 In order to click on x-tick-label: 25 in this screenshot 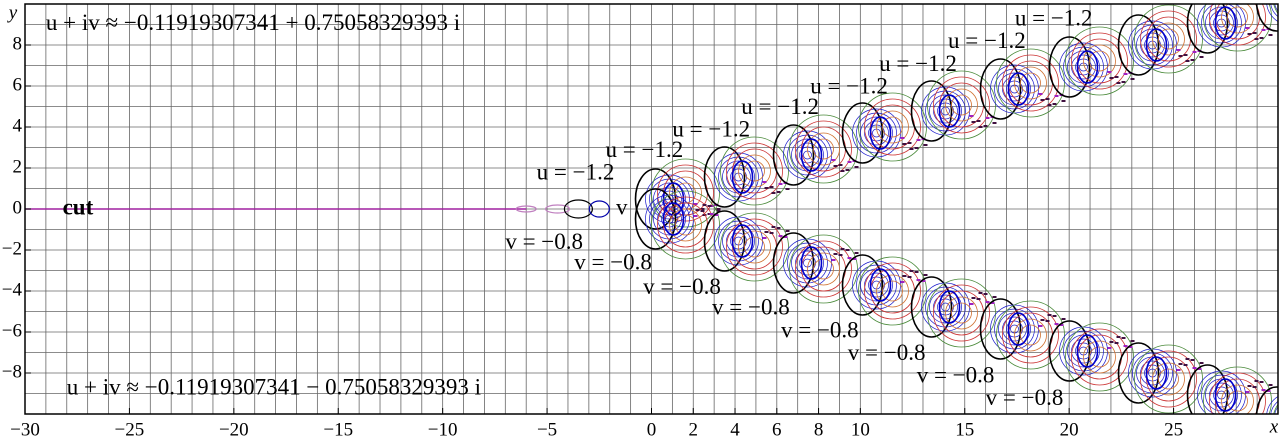, I will do `click(1173, 429)`.